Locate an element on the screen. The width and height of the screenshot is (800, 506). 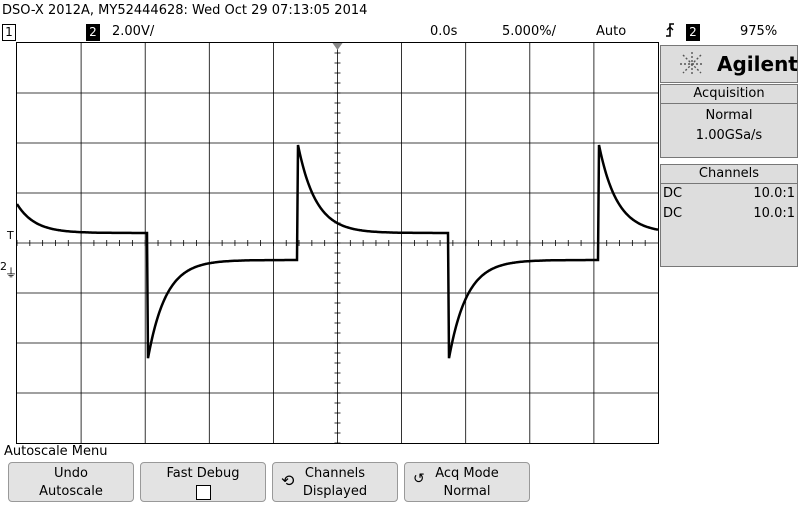
channels-displayed-softkey: ⟲ Channels Displayed is located at coordinates (335, 482).